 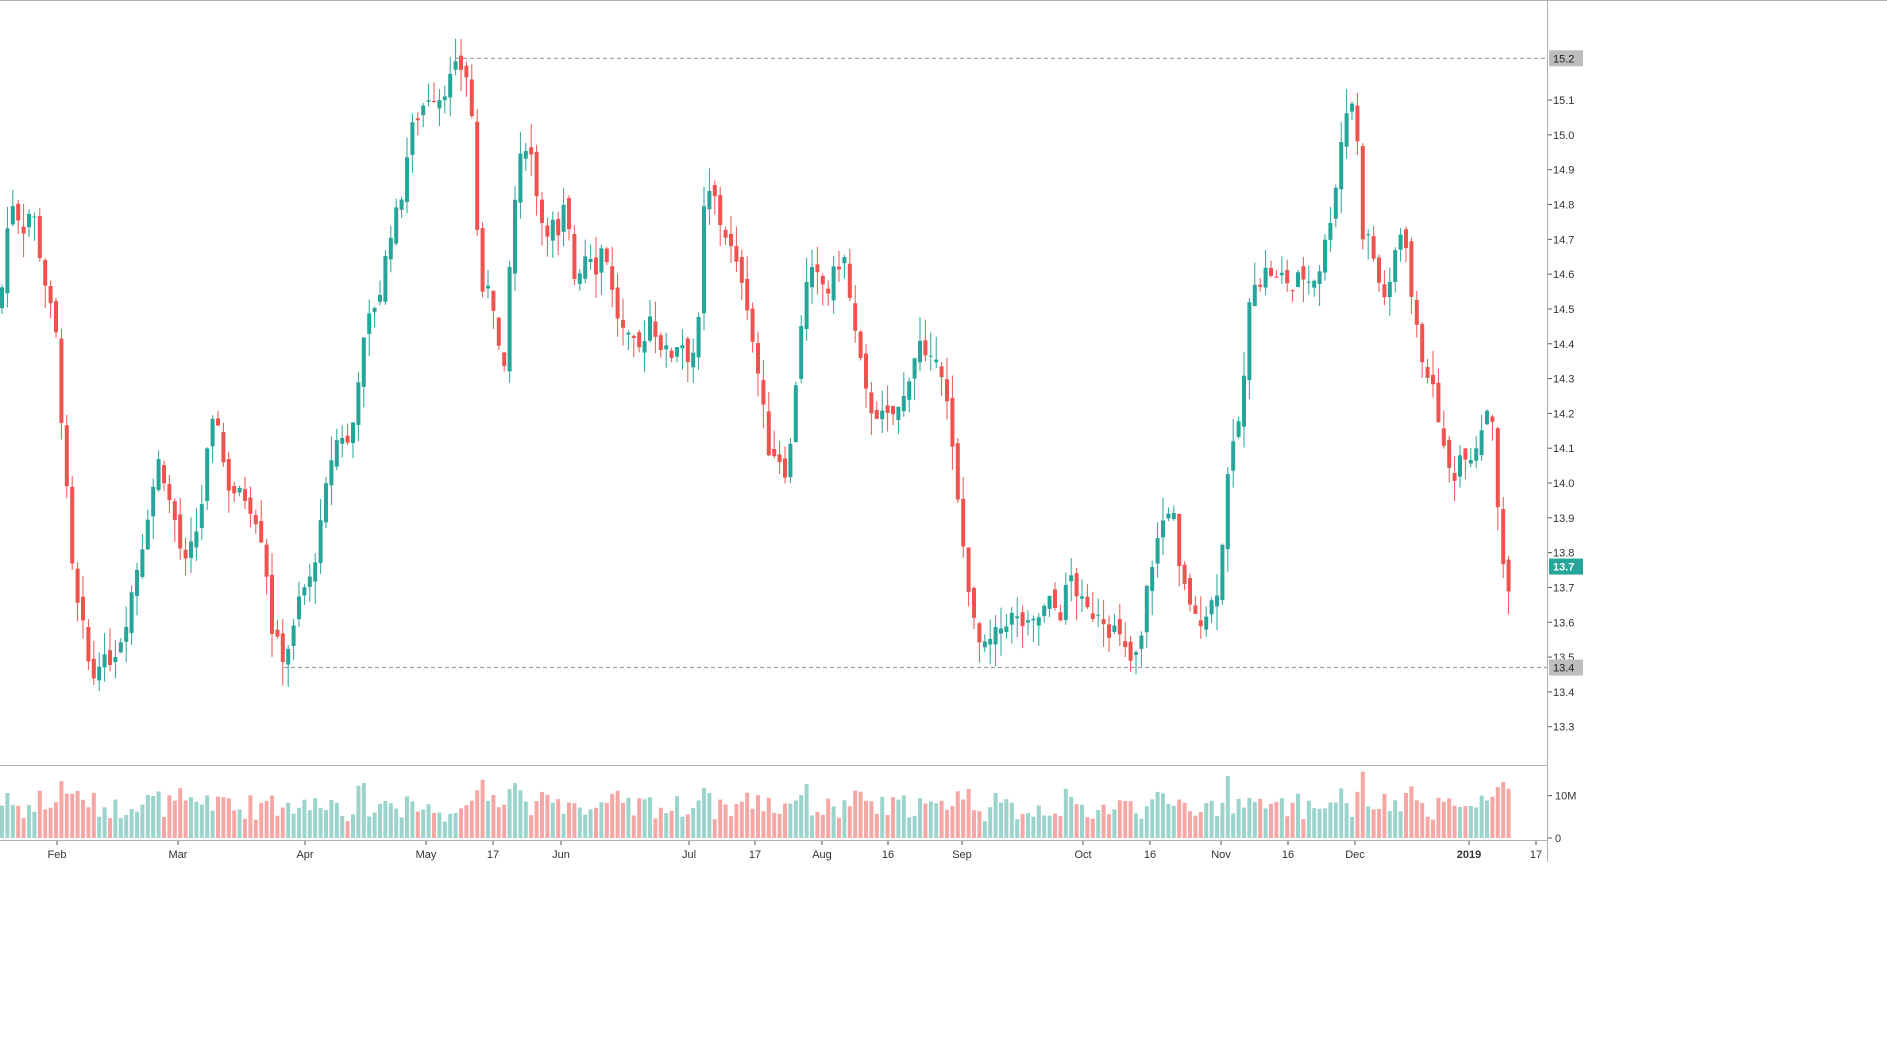 What do you see at coordinates (1563, 275) in the screenshot?
I see `price-tick-label: 14.6` at bounding box center [1563, 275].